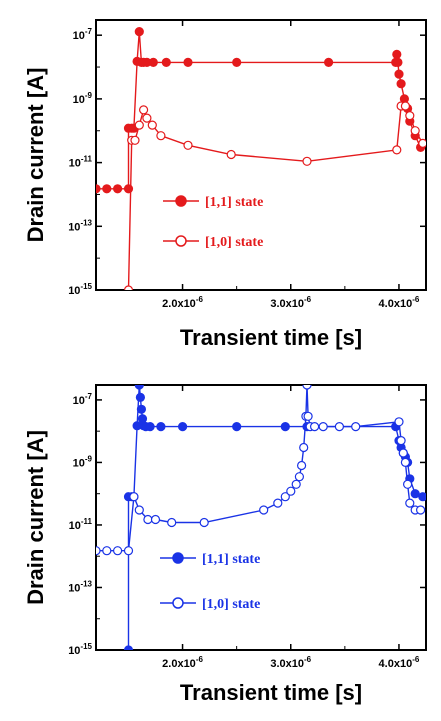 The image size is (441, 721). What do you see at coordinates (179, 304) in the screenshot?
I see `x-tick-base: 2.0x10` at bounding box center [179, 304].